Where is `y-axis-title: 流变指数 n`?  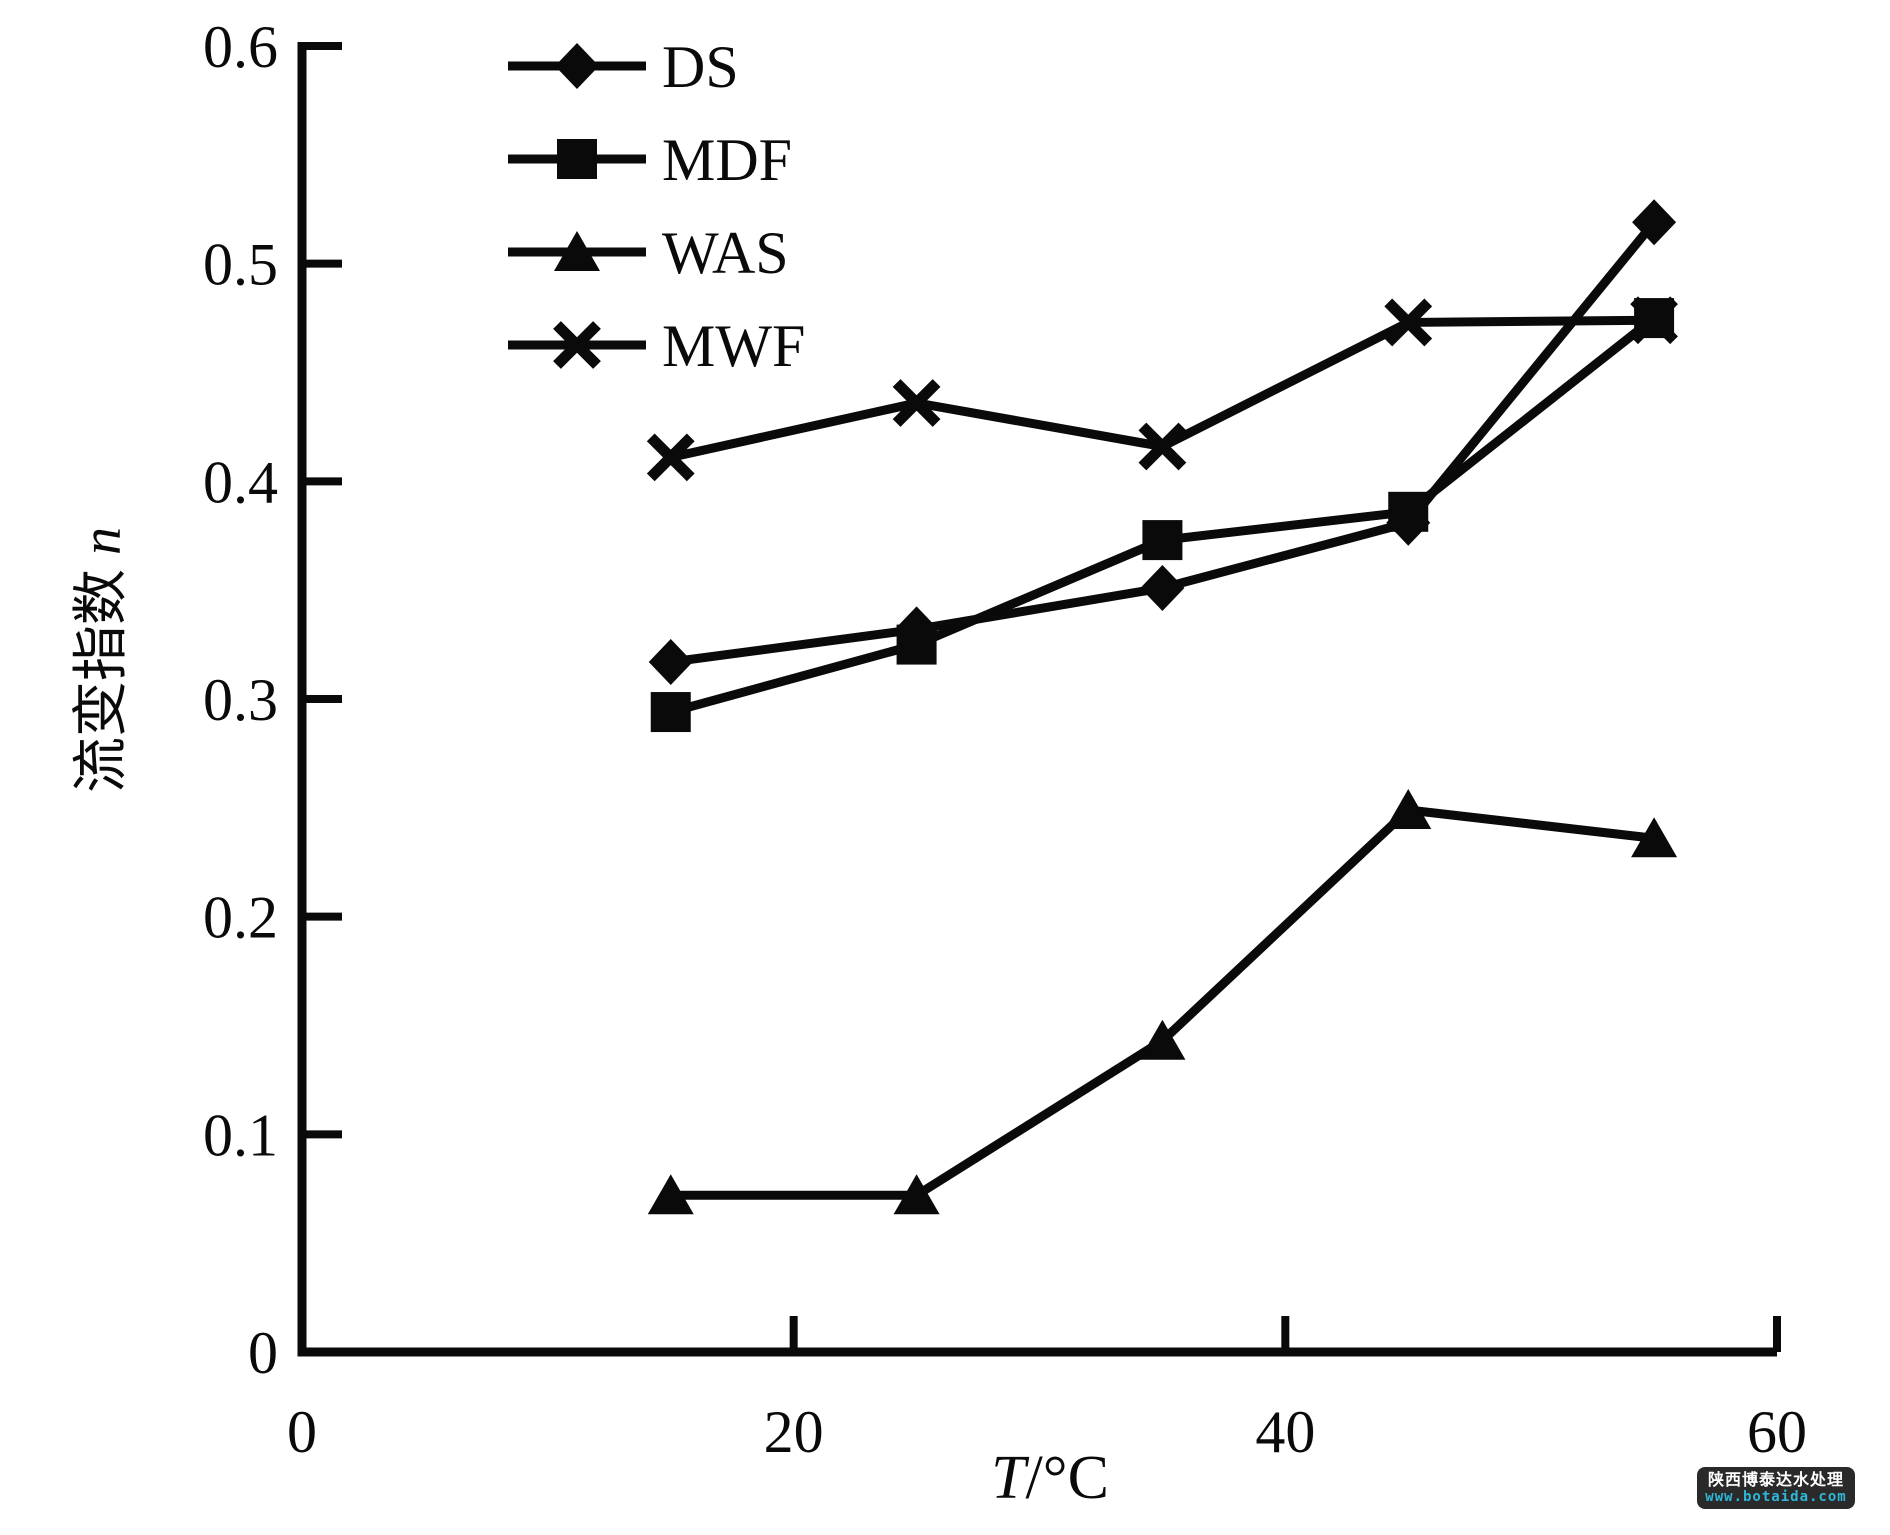
y-axis-title: 流变指数 n is located at coordinates (102, 660).